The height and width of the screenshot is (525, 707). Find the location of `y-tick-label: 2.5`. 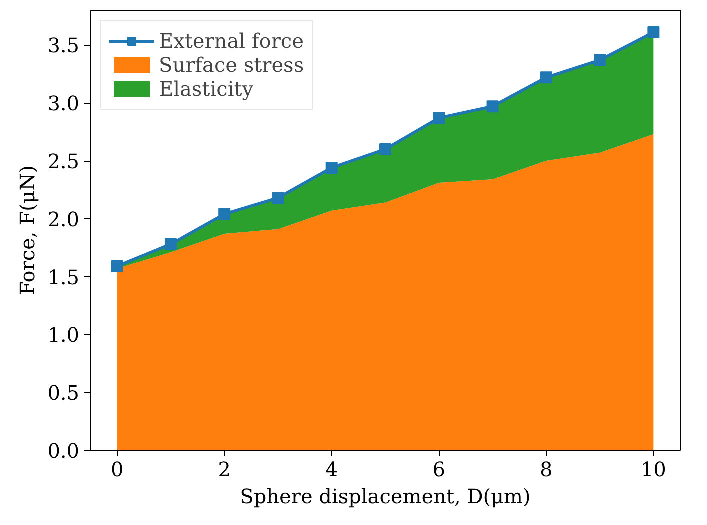

y-tick-label: 2.5 is located at coordinates (64, 162).